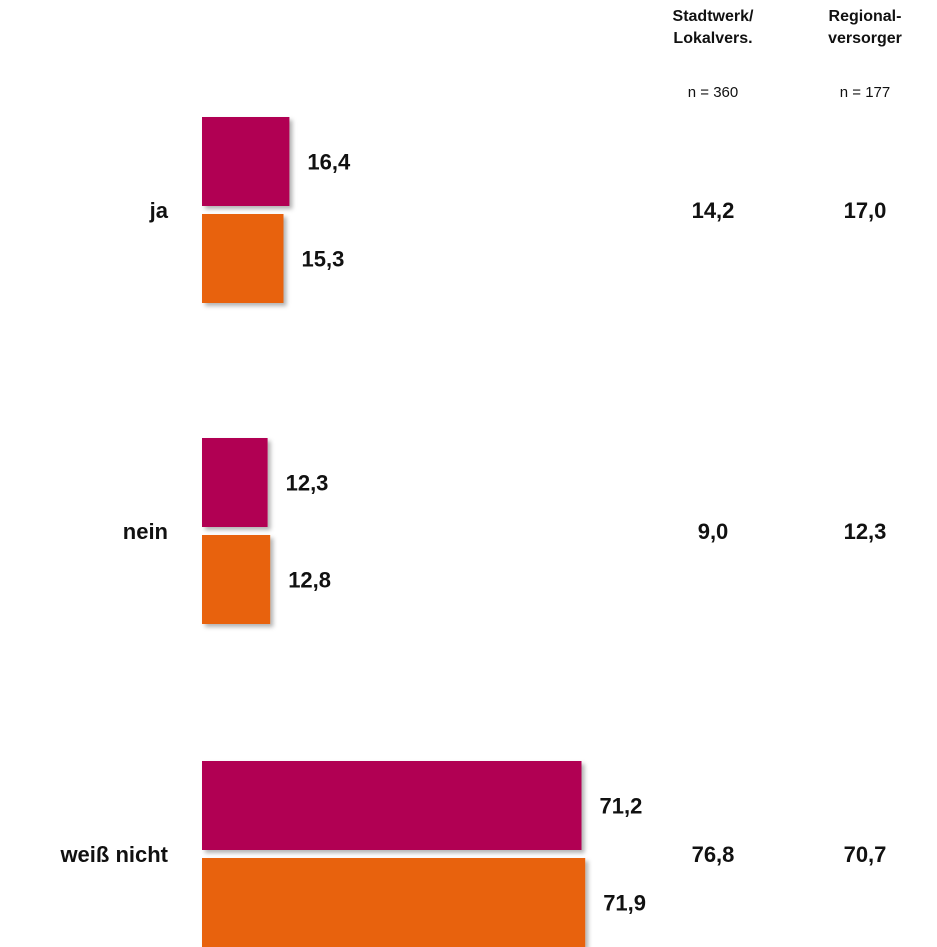 The height and width of the screenshot is (947, 937). I want to click on column-header-regionalversorger: Regional- versorger, so click(865, 27).